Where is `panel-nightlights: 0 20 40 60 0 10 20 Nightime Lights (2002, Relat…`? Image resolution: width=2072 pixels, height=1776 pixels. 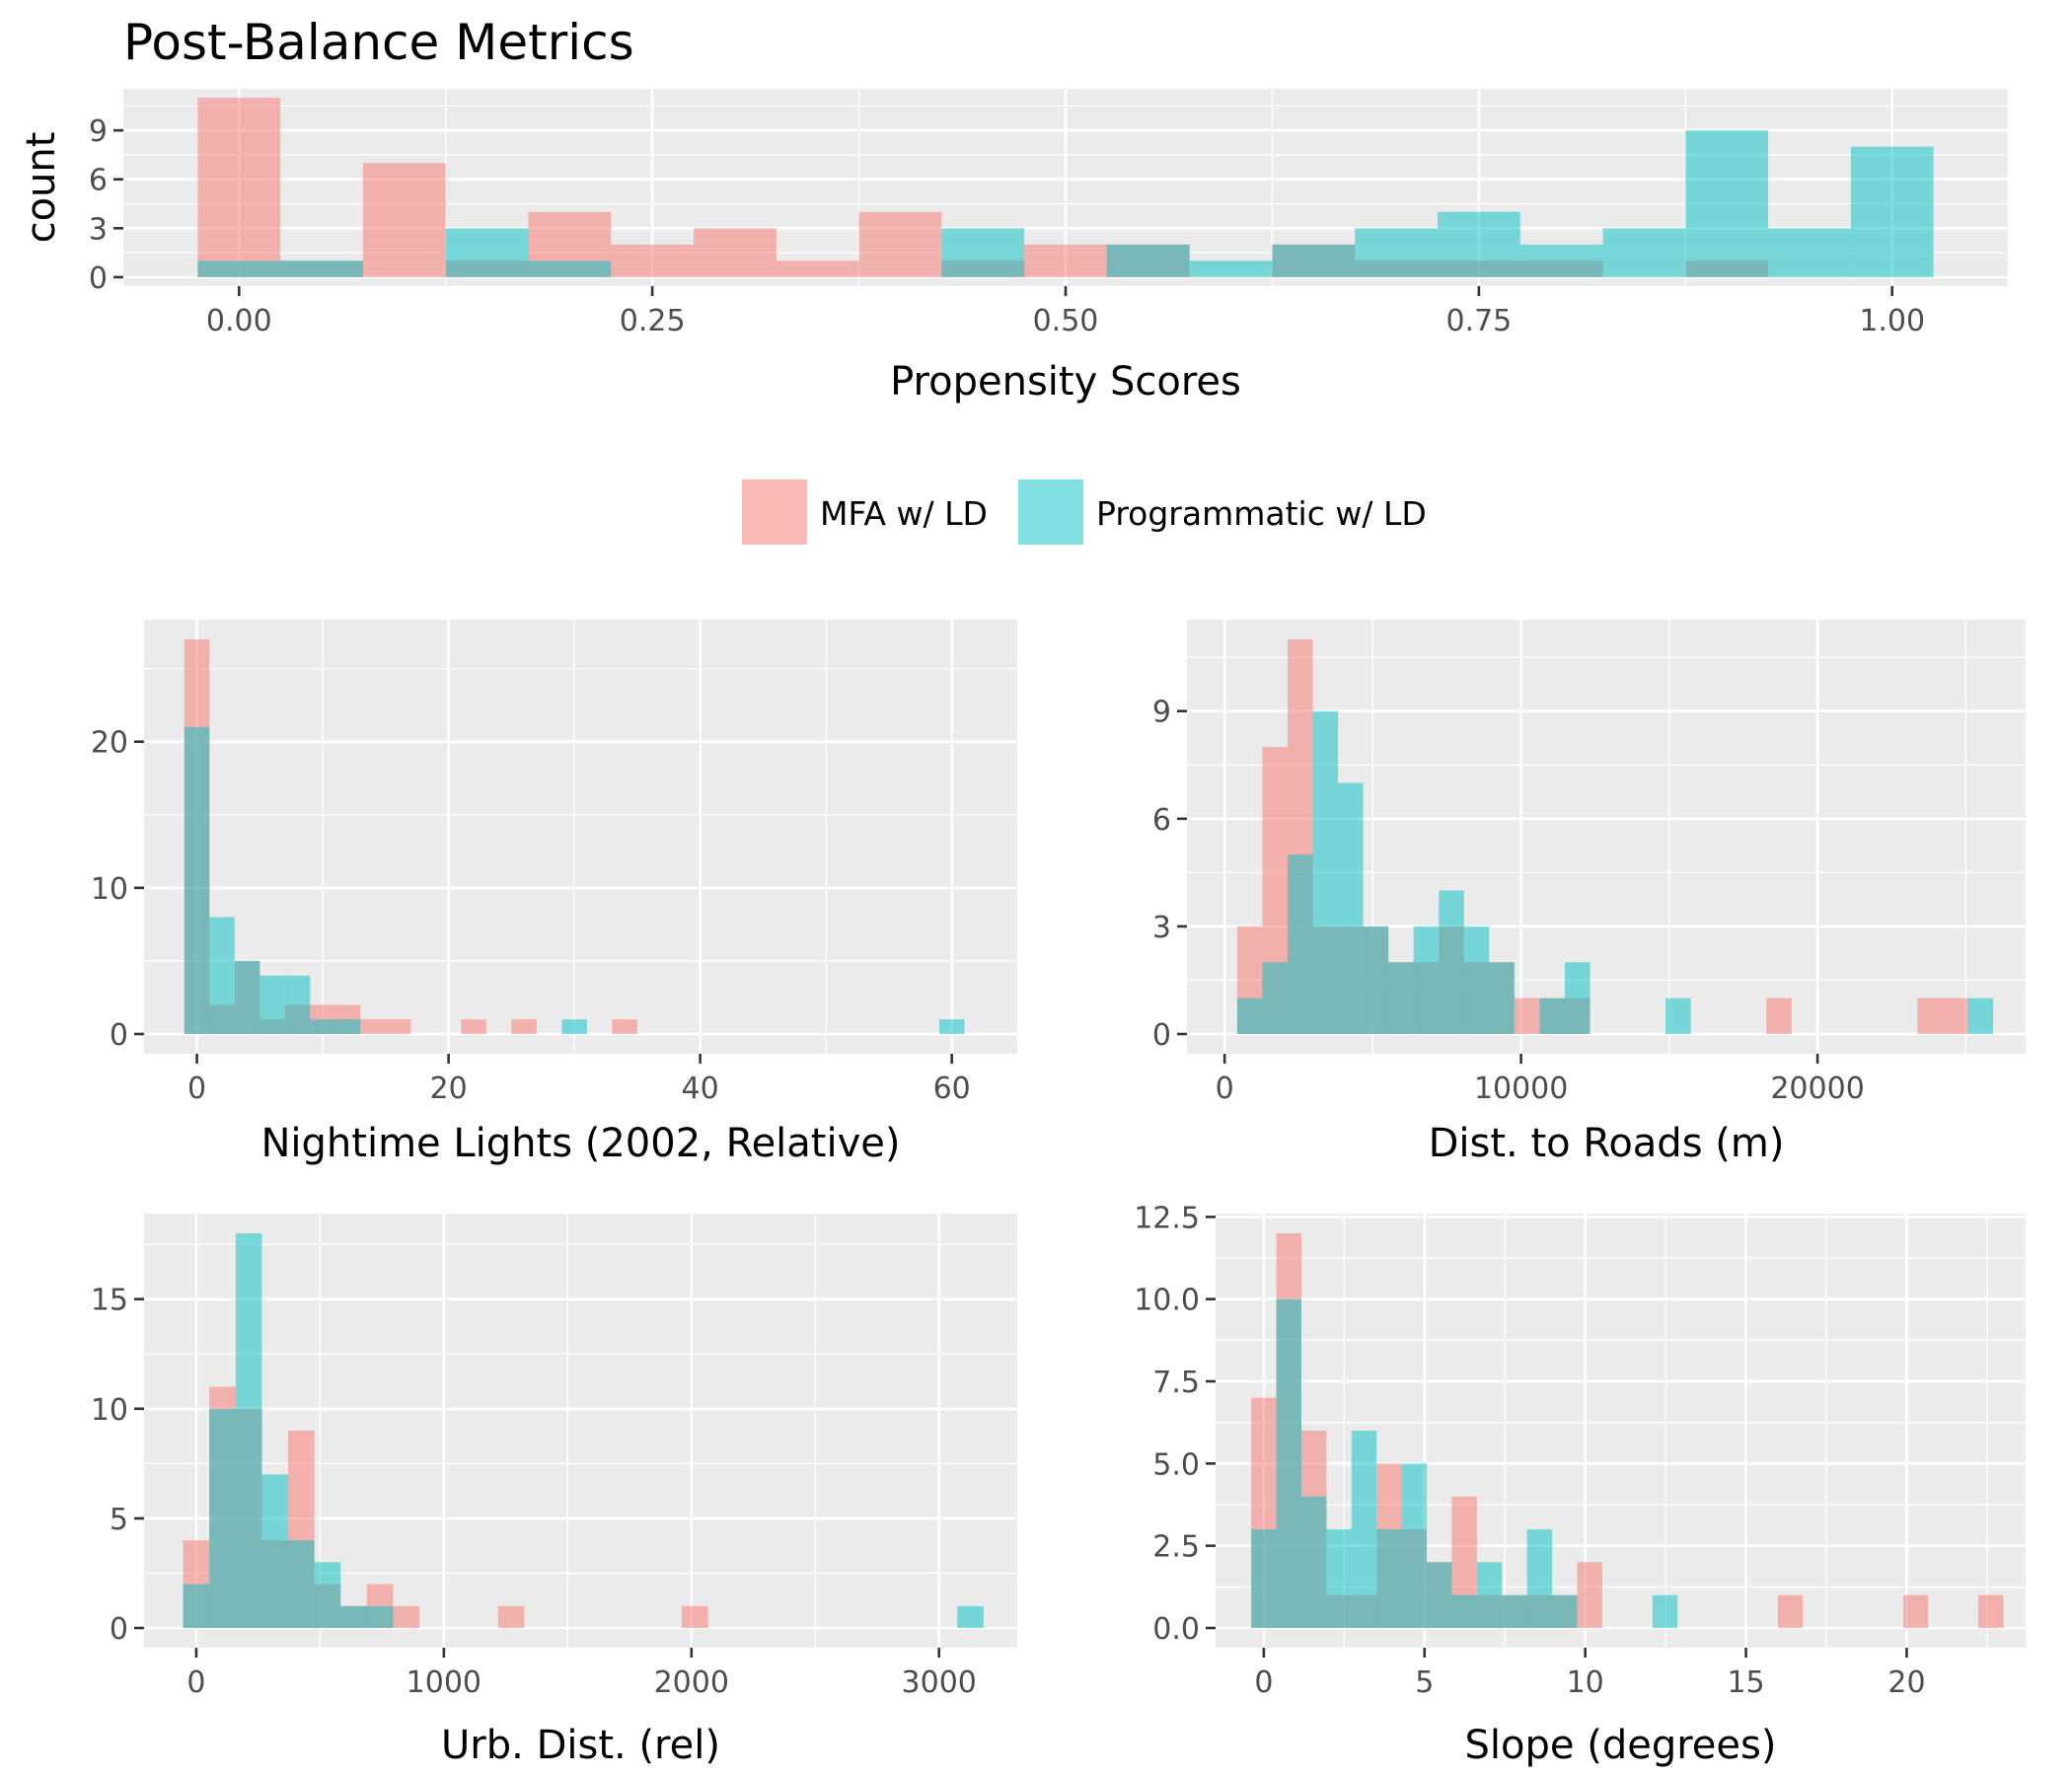
panel-nightlights: 0 20 40 60 0 10 20 Nightime Lights (2002, Relat… is located at coordinates (554, 893).